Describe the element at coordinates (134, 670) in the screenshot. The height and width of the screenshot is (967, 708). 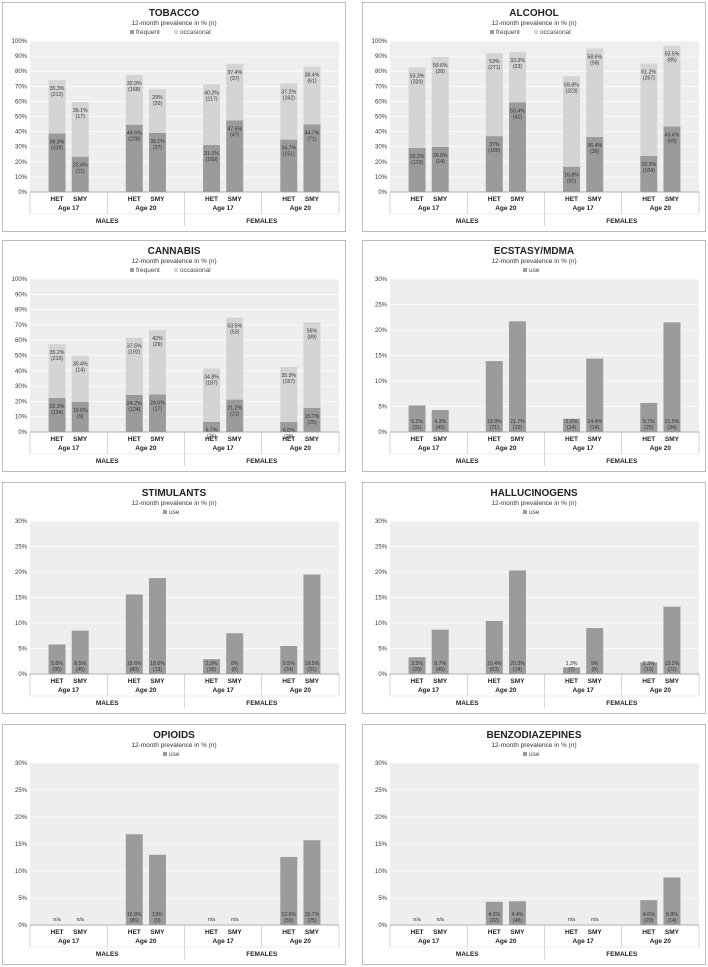
I see `data-label: (80)` at that location.